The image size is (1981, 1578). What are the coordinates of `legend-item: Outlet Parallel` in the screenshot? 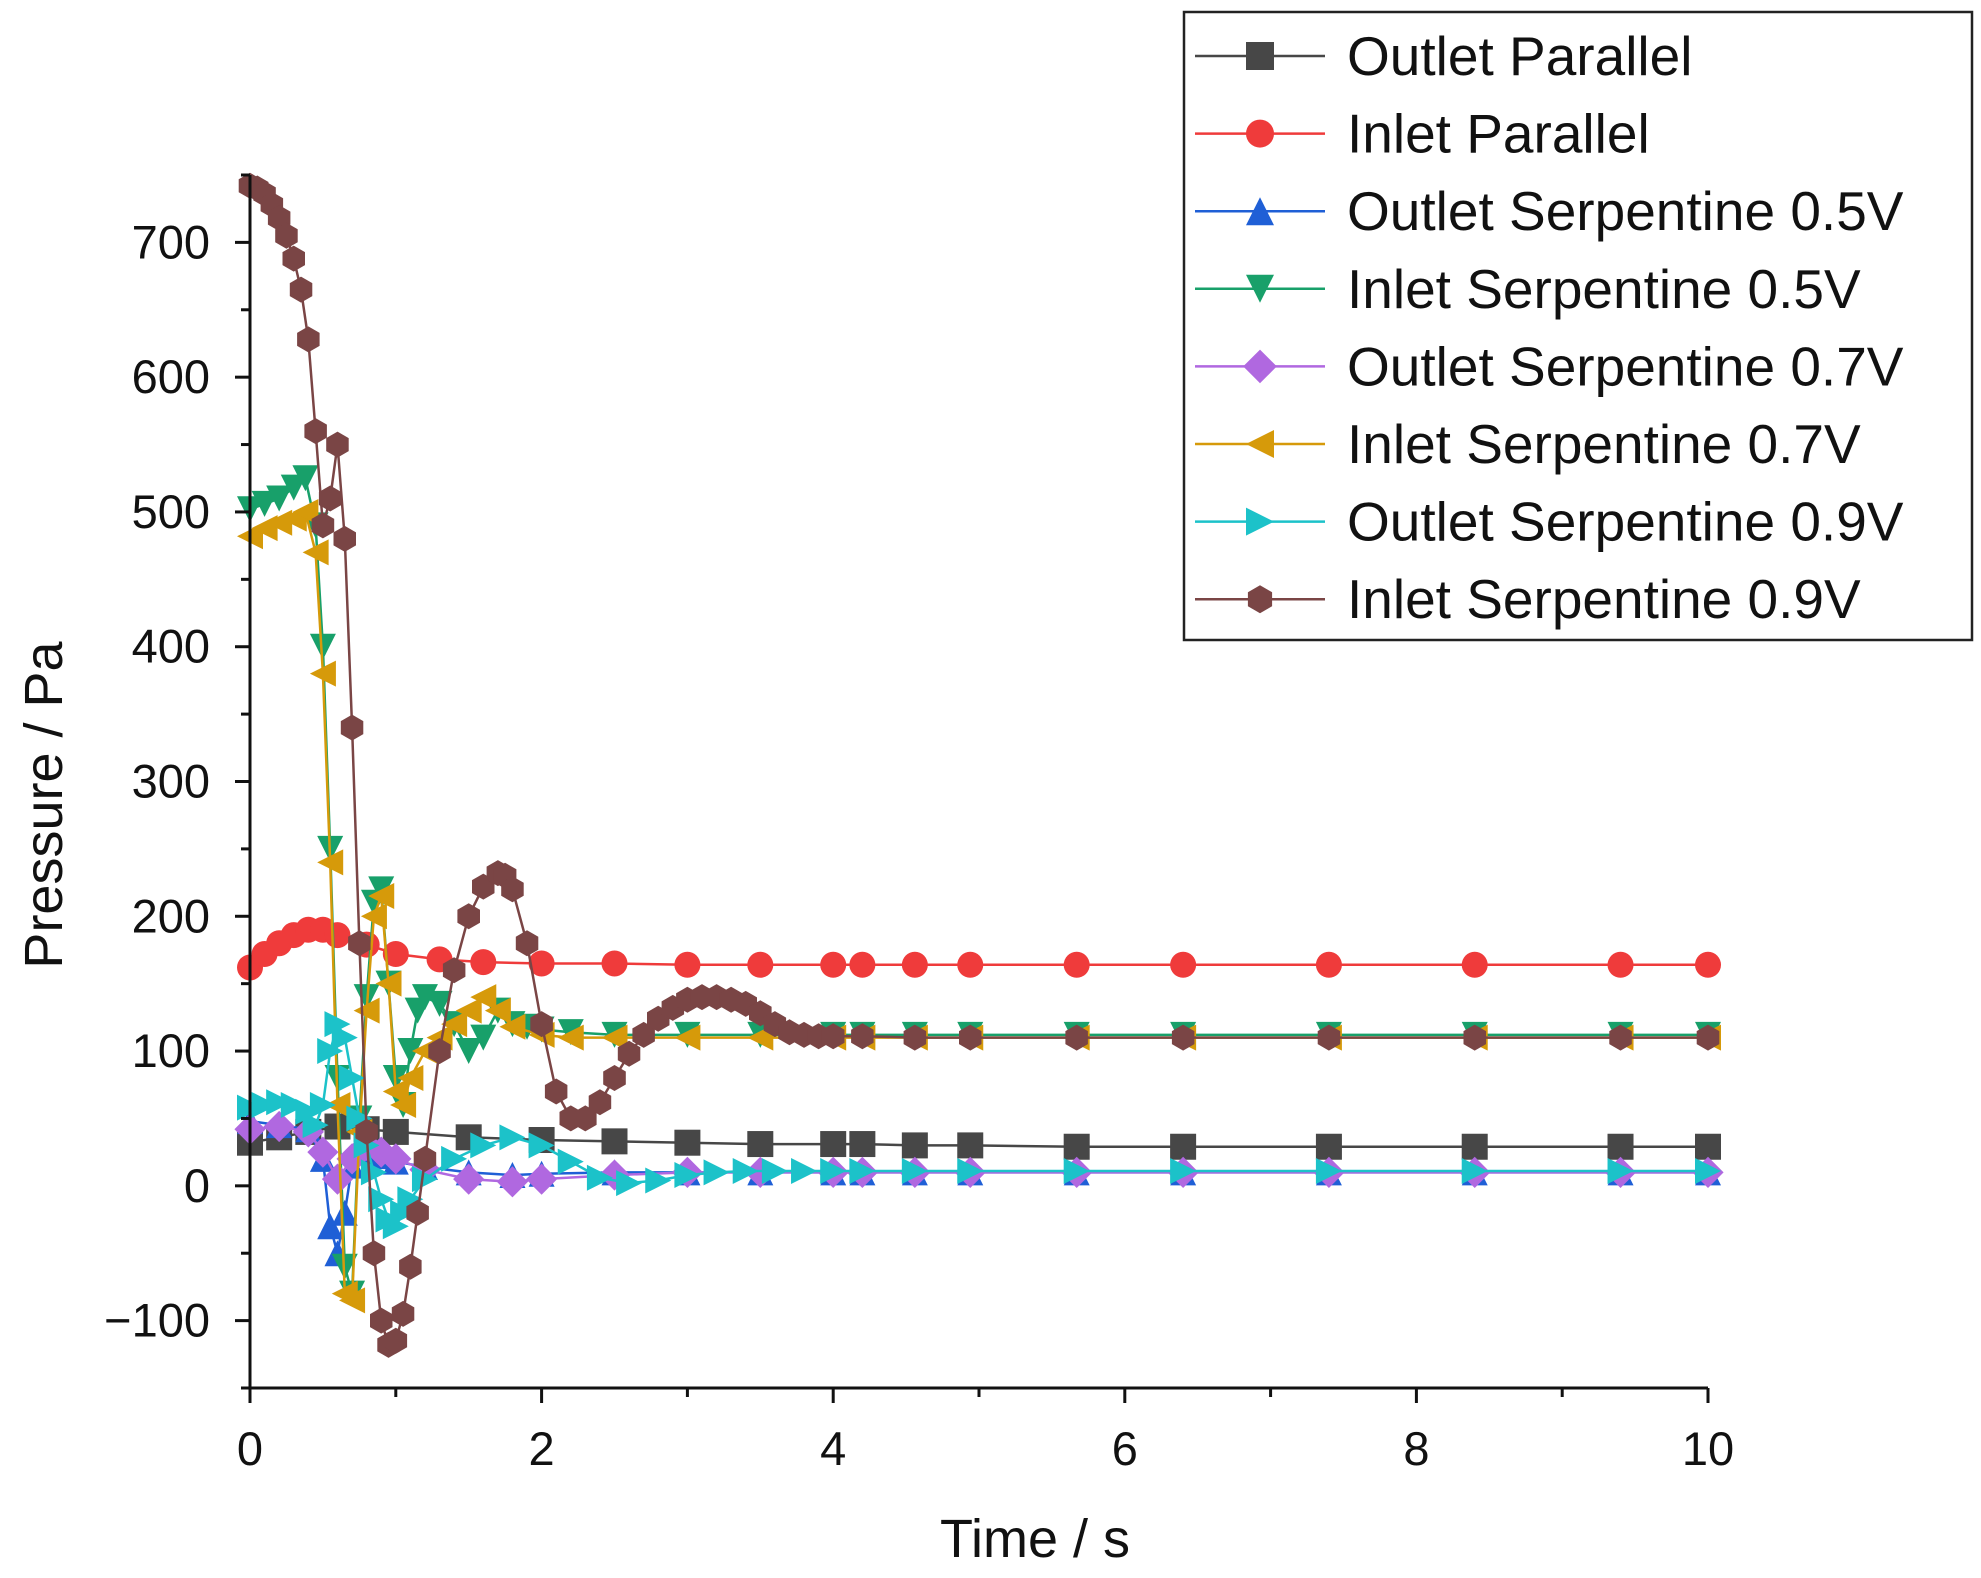 It's located at (1443, 56).